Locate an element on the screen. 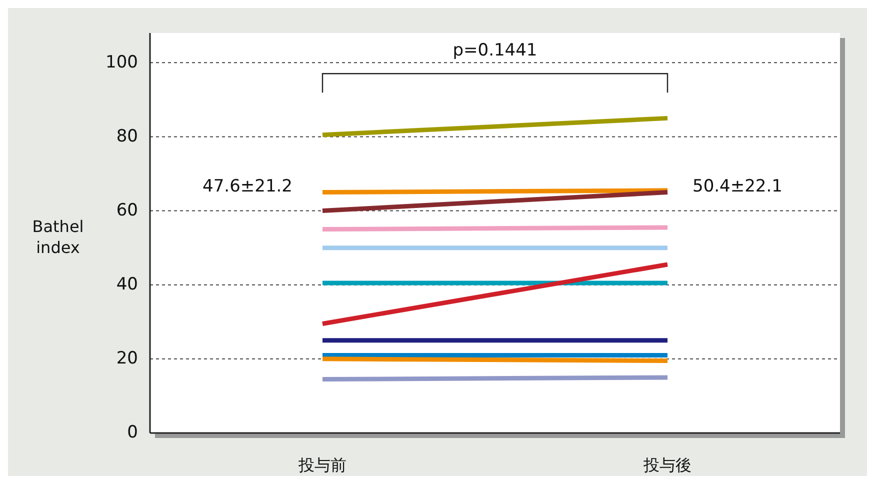 This screenshot has height=484, width=875. y-axis-title: Bathel index is located at coordinates (58, 237).